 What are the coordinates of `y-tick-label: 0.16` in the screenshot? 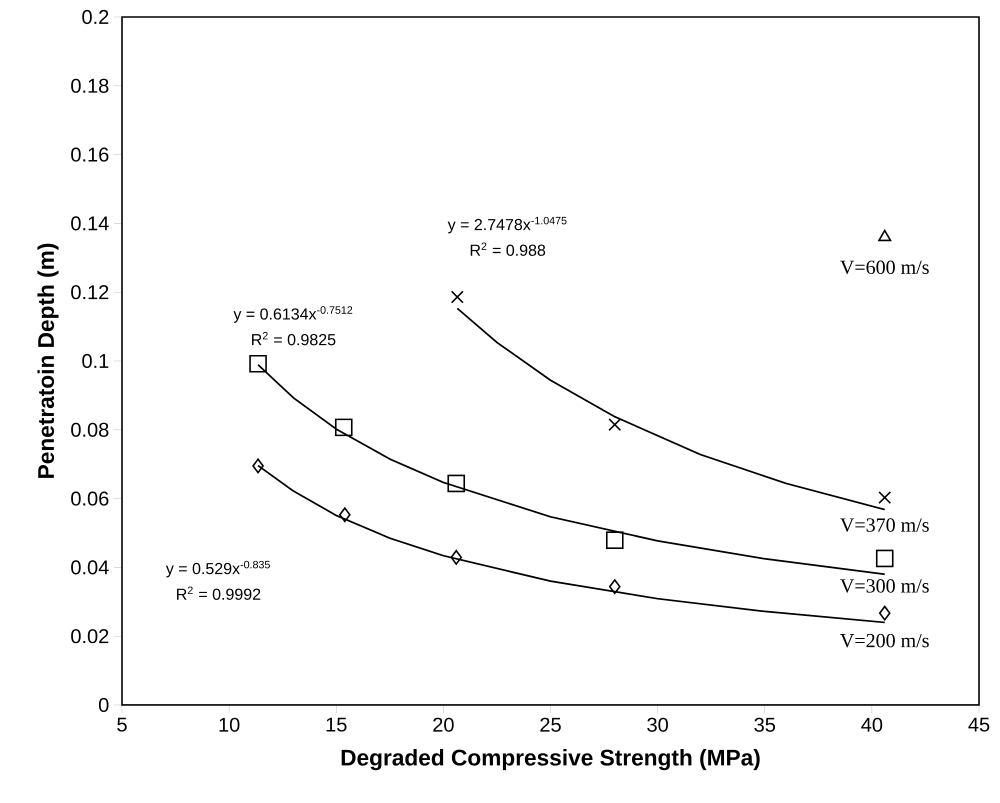 It's located at (89, 155).